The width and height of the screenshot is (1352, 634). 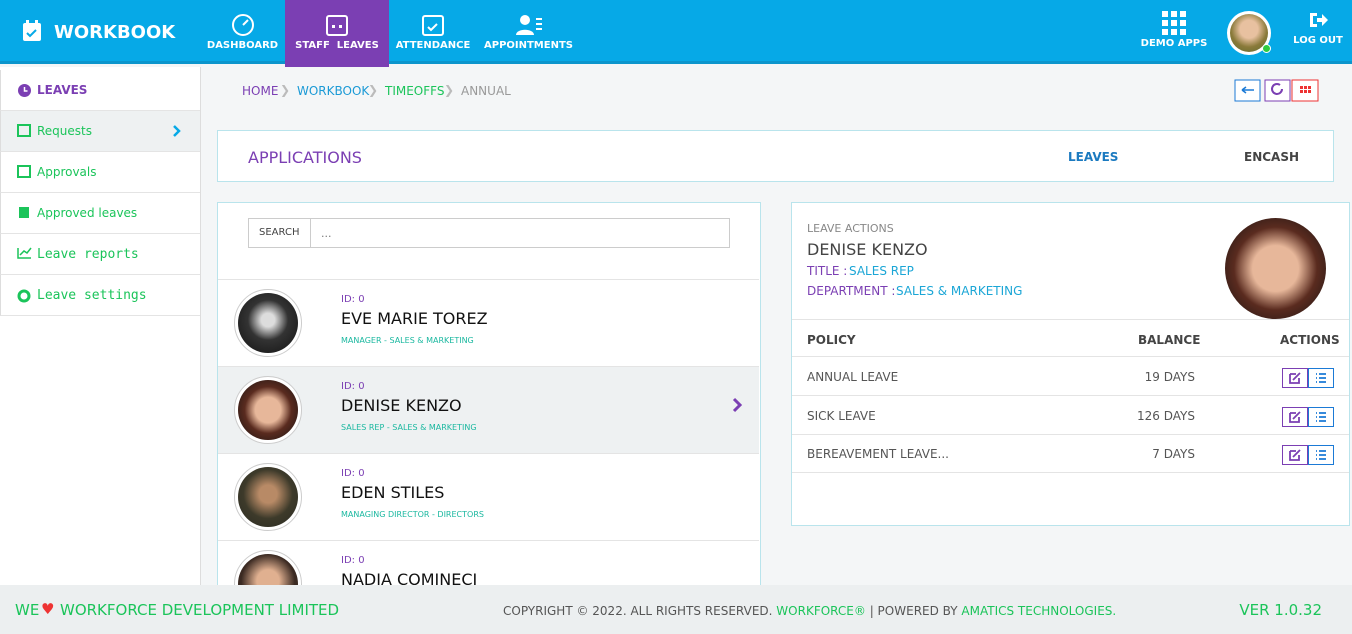 What do you see at coordinates (27, 610) in the screenshot?
I see `footer-we: WE` at bounding box center [27, 610].